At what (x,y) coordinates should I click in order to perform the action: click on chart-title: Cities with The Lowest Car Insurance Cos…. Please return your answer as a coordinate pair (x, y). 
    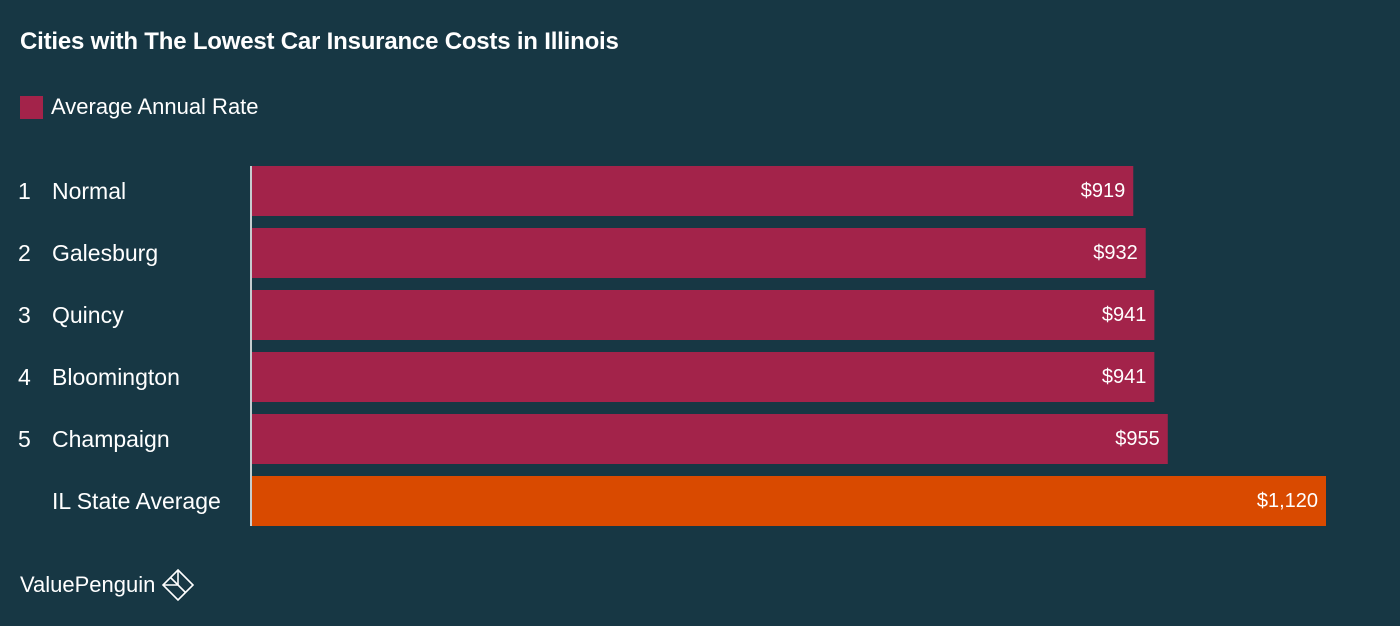
    Looking at the image, I should click on (319, 41).